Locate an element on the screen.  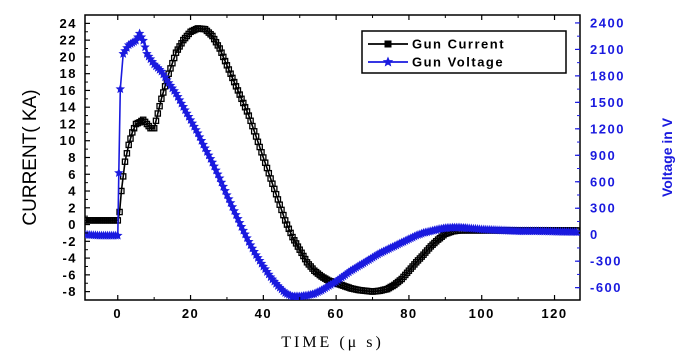
y-left-tick-label: 22 is located at coordinates (68, 40).